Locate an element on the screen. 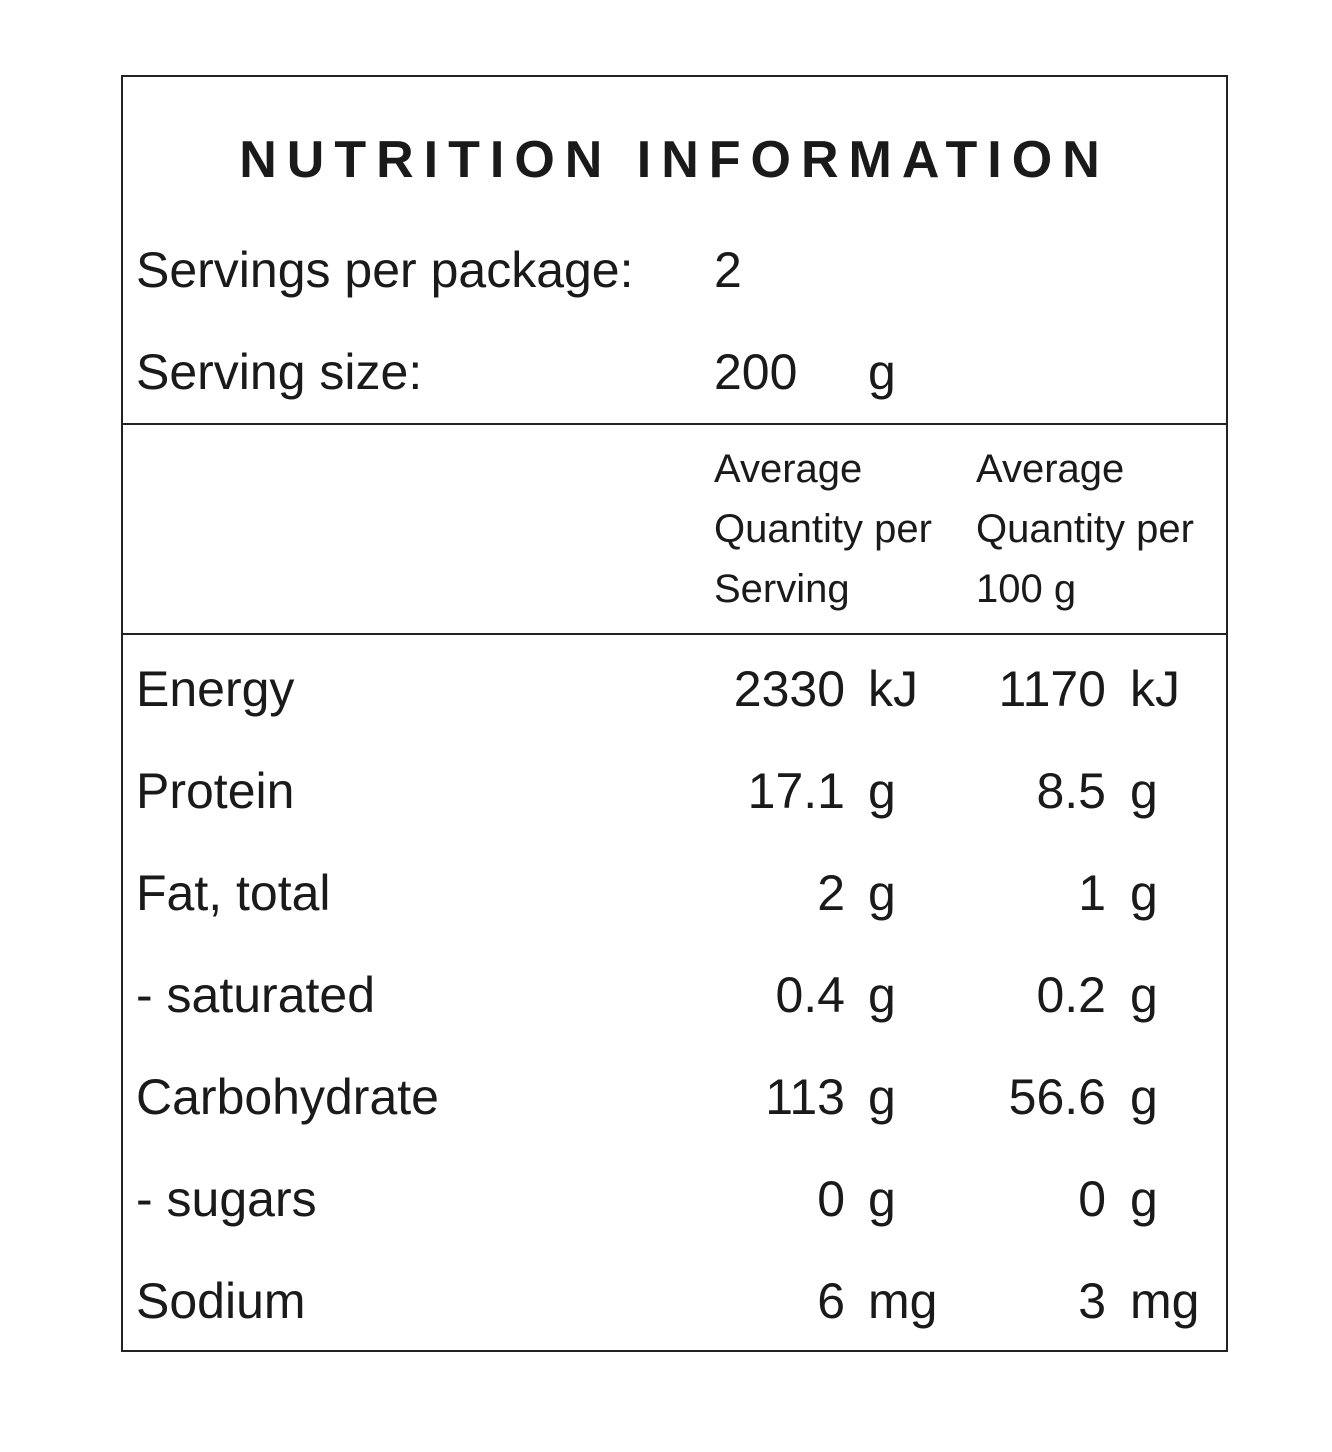 This screenshot has height=1452, width=1332. nutrient-name: - saturated is located at coordinates (256, 995).